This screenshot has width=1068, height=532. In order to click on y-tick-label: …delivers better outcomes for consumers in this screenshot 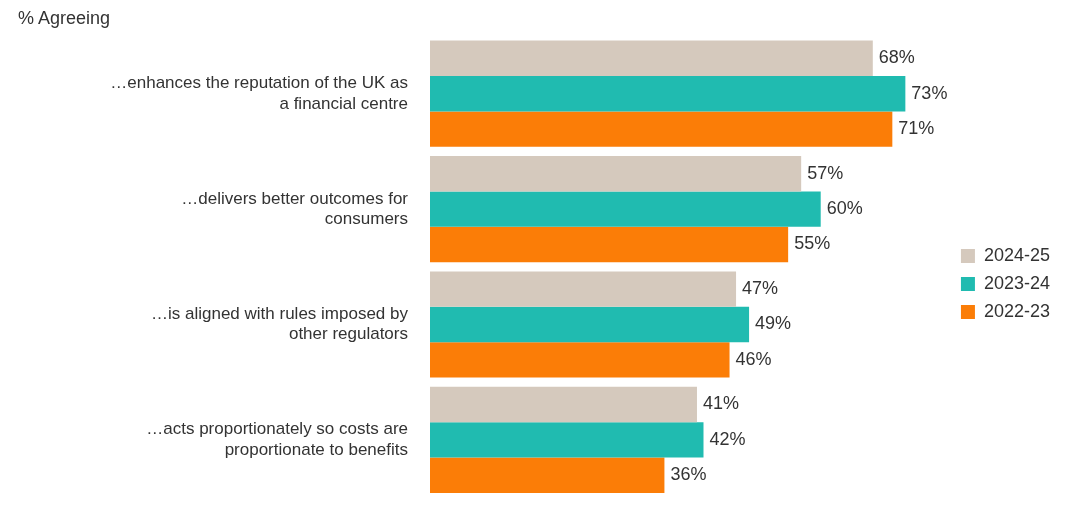, I will do `click(295, 208)`.